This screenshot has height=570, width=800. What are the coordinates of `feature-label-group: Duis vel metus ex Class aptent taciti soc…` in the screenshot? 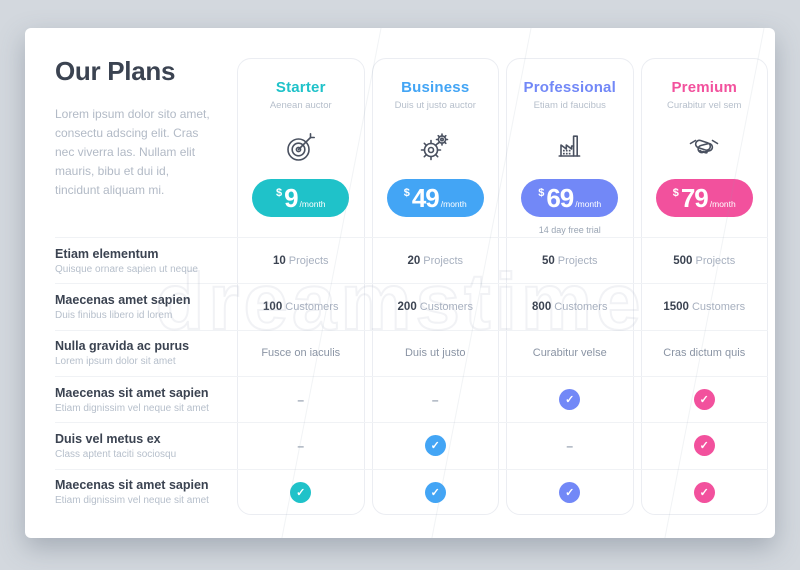 It's located at (144, 446).